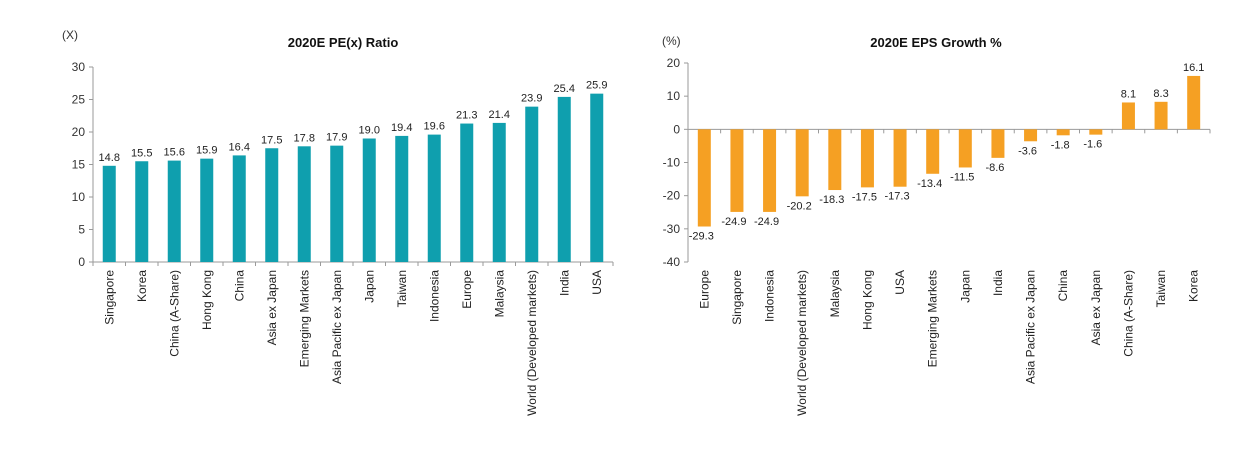 The image size is (1251, 474). What do you see at coordinates (672, 196) in the screenshot?
I see `y-tick-label: -20` at bounding box center [672, 196].